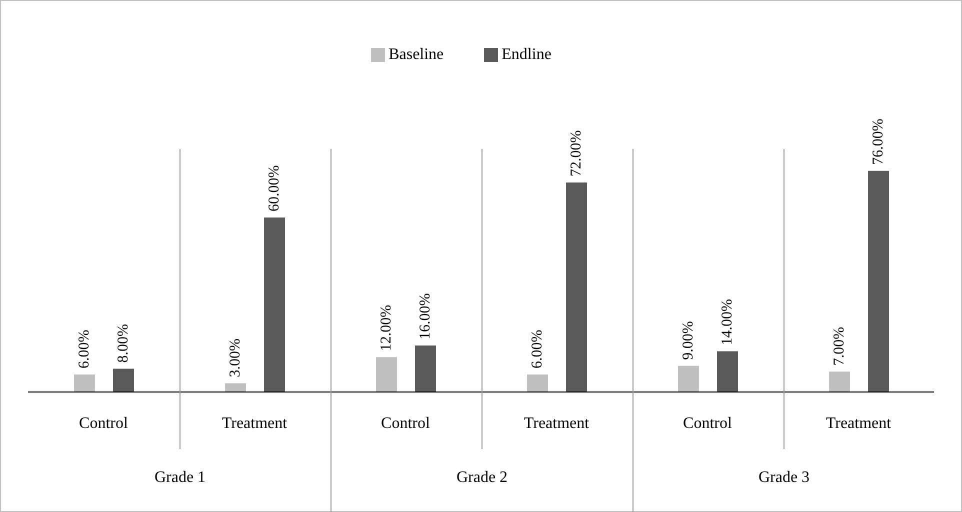 This screenshot has width=962, height=512. Describe the element at coordinates (274, 188) in the screenshot. I see `data-label: 60.00%` at that location.